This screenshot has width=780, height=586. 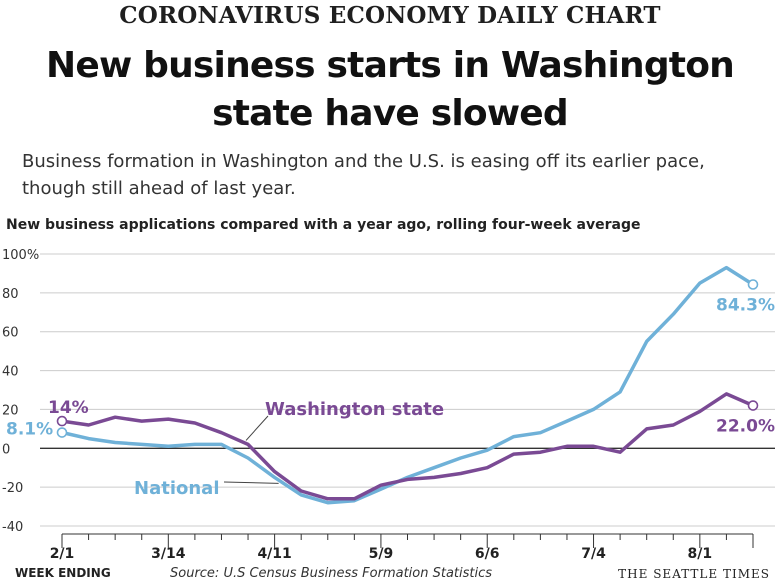 I want to click on y-tick-label: 80, so click(x=10, y=294).